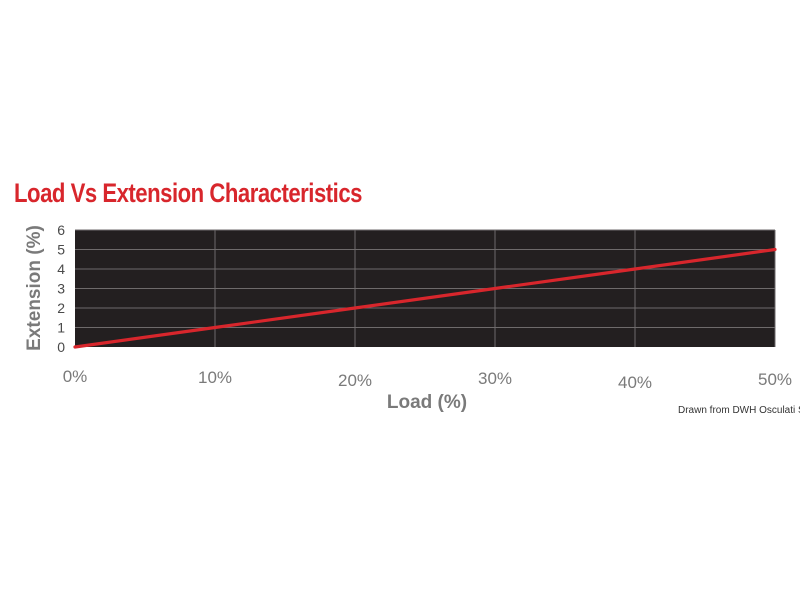 The image size is (800, 600). What do you see at coordinates (635, 382) in the screenshot?
I see `x-tick-label: 40%` at bounding box center [635, 382].